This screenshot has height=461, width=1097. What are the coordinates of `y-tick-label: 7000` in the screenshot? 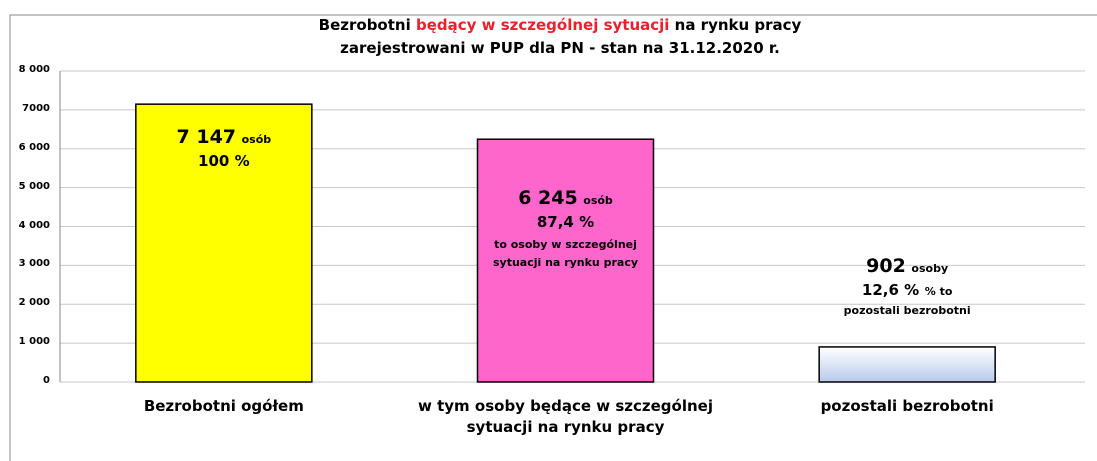 It's located at (36, 108).